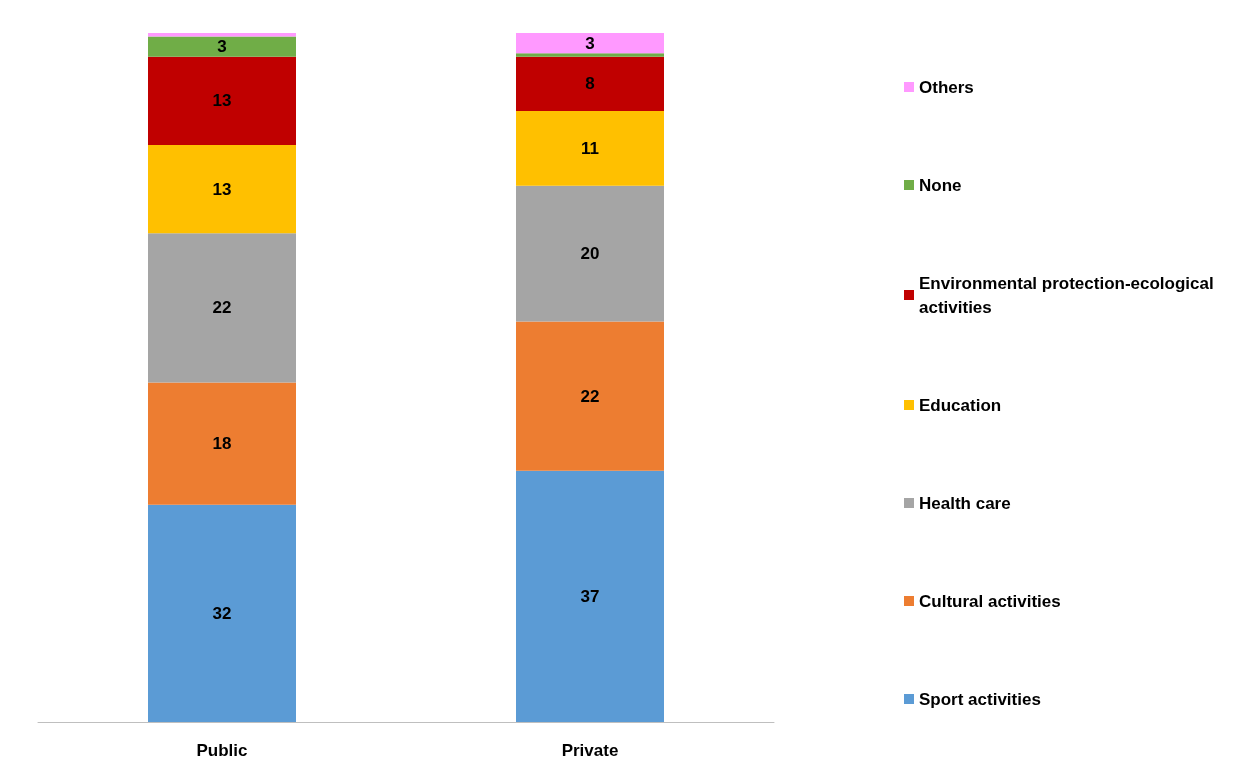 The height and width of the screenshot is (774, 1234). I want to click on legend-label: Cultural activities, so click(990, 601).